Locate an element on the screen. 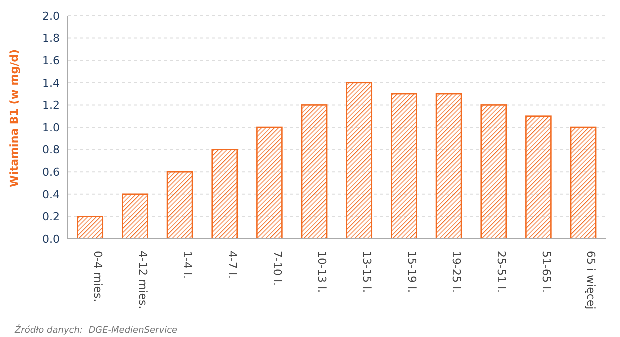 The image size is (620, 337). y-tick-label: 1.8 is located at coordinates (51, 39).